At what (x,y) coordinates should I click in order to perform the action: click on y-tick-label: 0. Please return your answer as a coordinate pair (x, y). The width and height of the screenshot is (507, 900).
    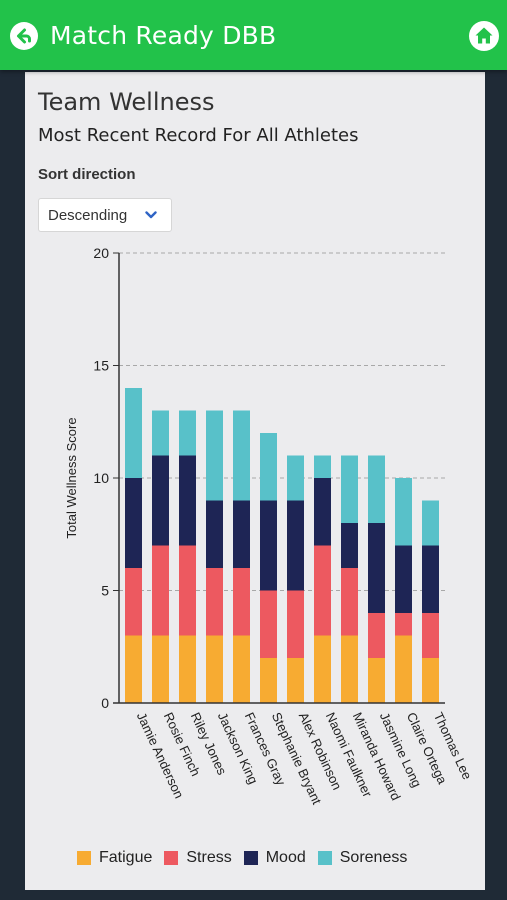
    Looking at the image, I should click on (105, 703).